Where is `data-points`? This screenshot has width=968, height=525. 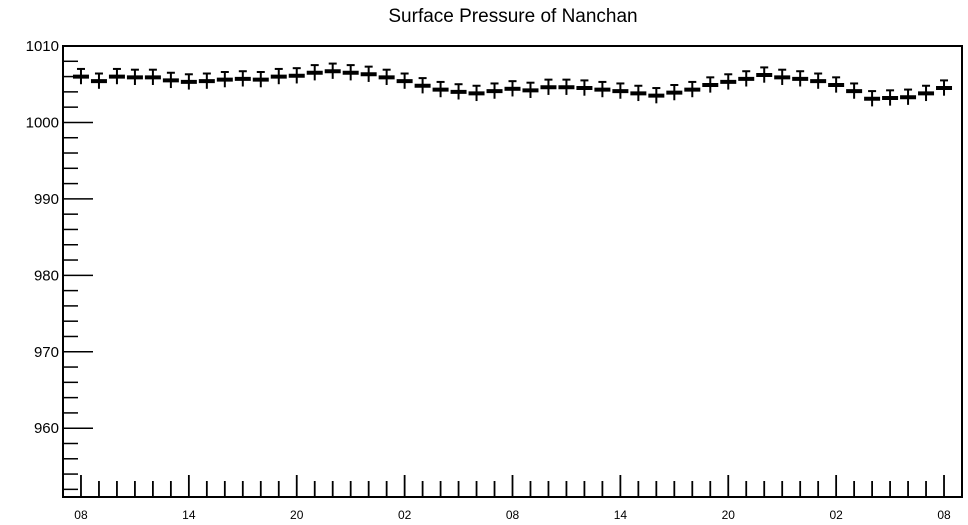 data-points is located at coordinates (512, 84).